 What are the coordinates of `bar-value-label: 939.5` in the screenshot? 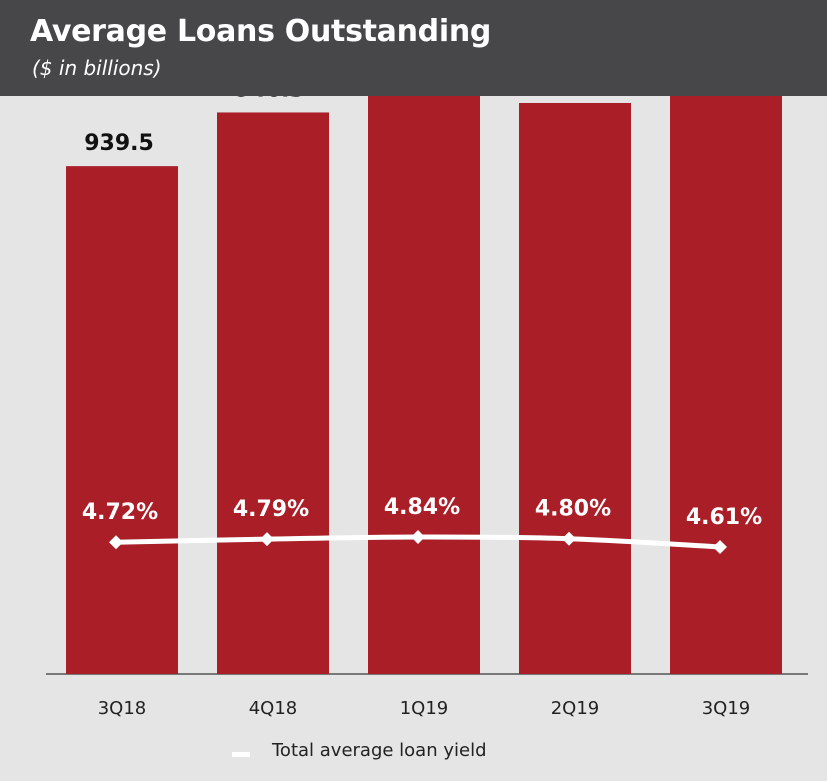 It's located at (119, 143).